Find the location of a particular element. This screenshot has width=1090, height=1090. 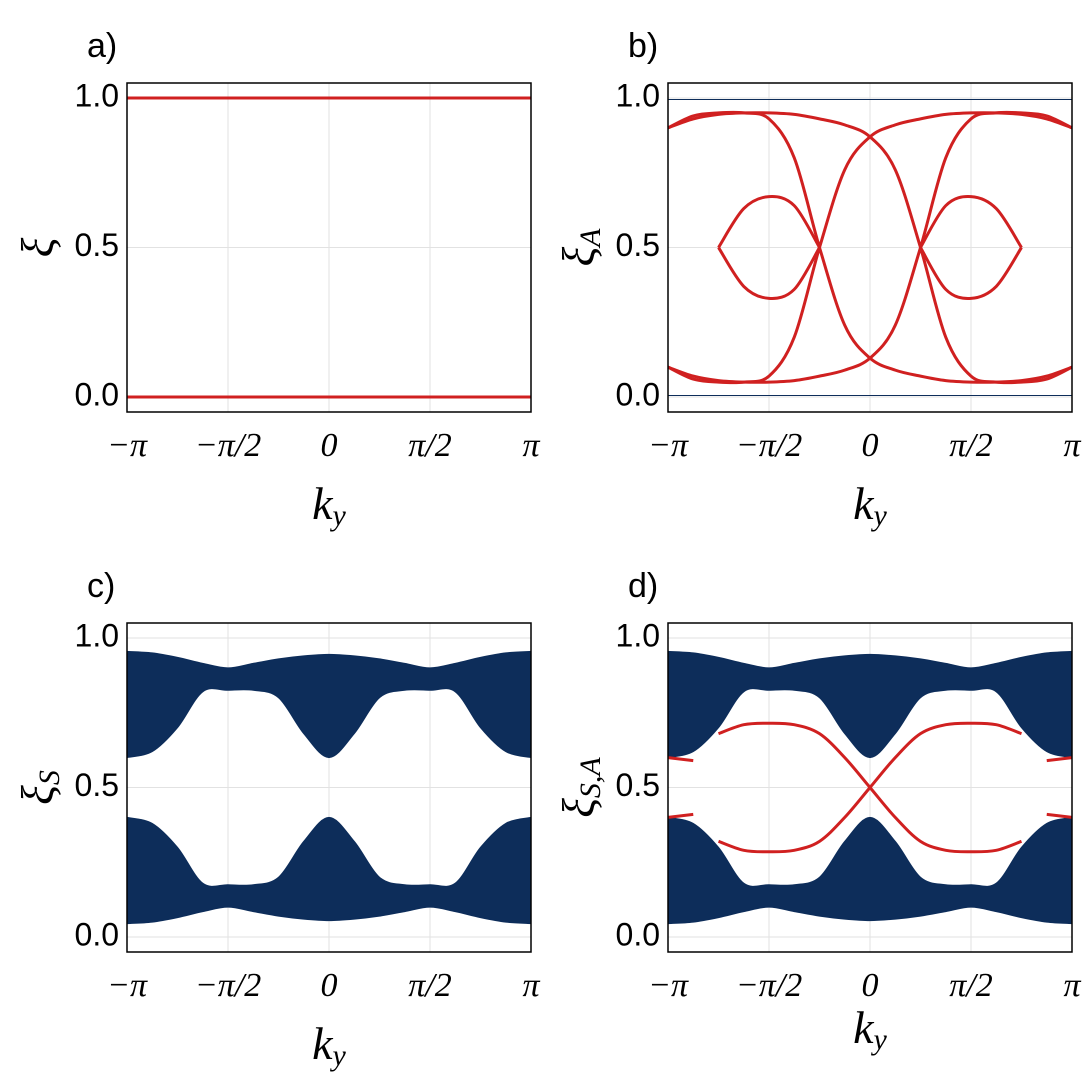

y-axis-label: ξA is located at coordinates (580, 247).